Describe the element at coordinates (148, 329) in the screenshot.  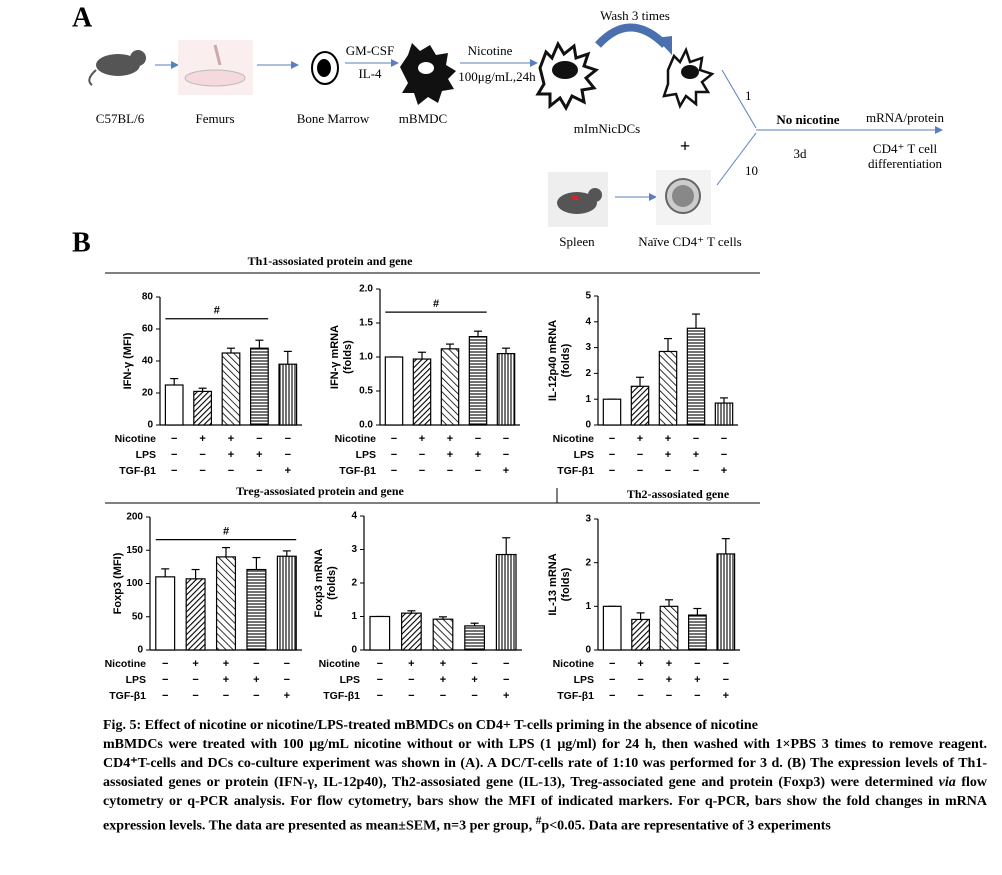
I see `y-tick-label: 60` at that location.